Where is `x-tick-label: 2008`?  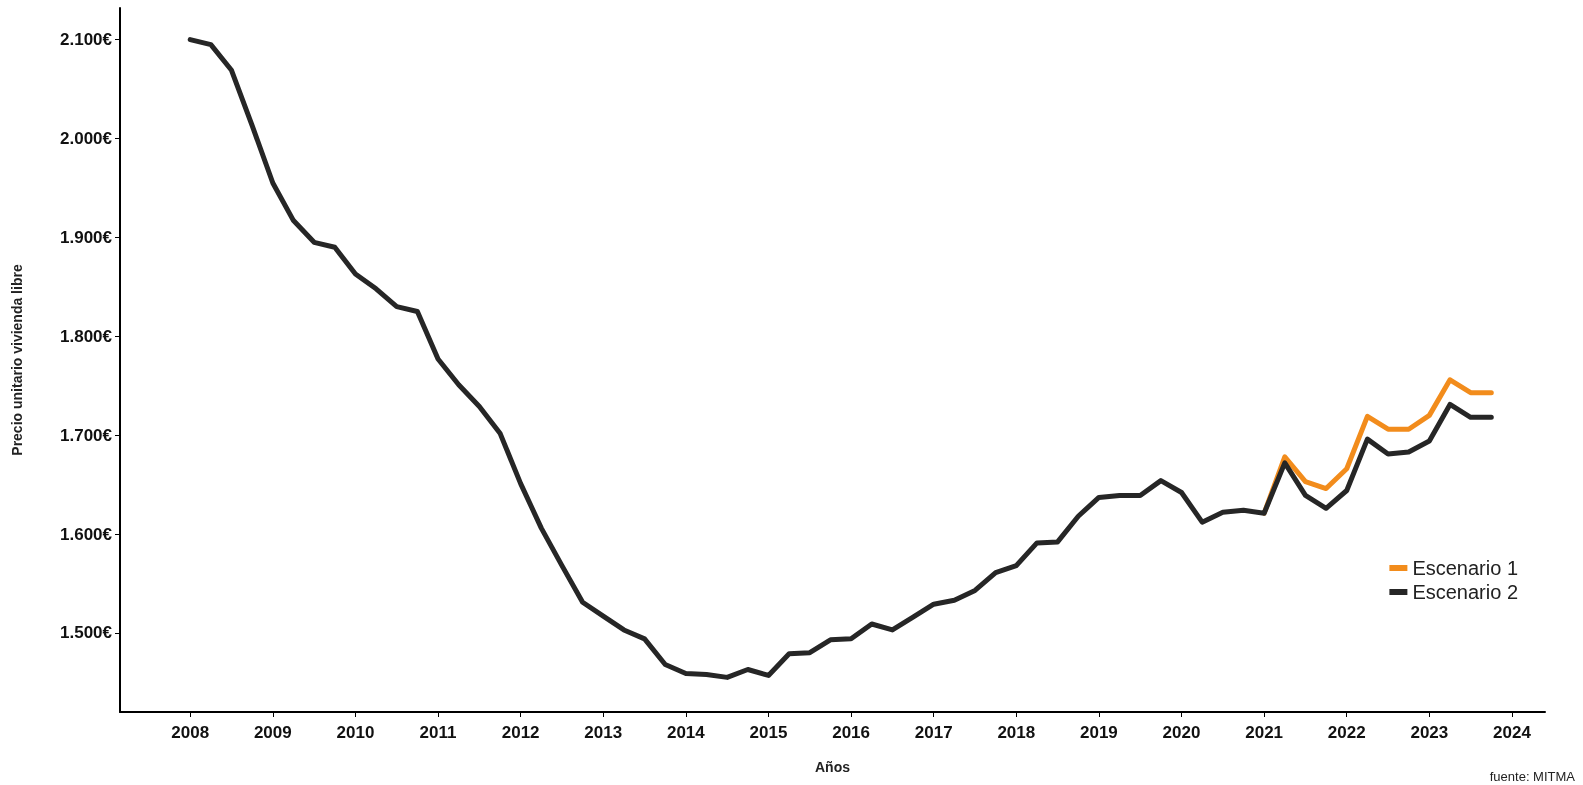 x-tick-label: 2008 is located at coordinates (190, 732).